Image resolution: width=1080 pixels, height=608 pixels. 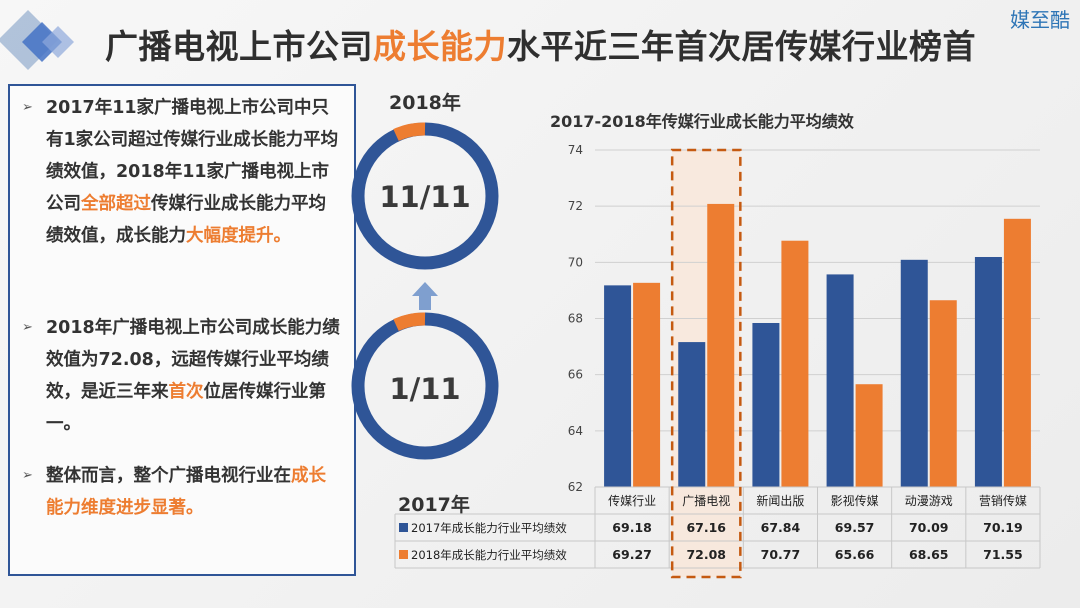 What do you see at coordinates (575, 206) in the screenshot?
I see `y-tick-label: 72` at bounding box center [575, 206].